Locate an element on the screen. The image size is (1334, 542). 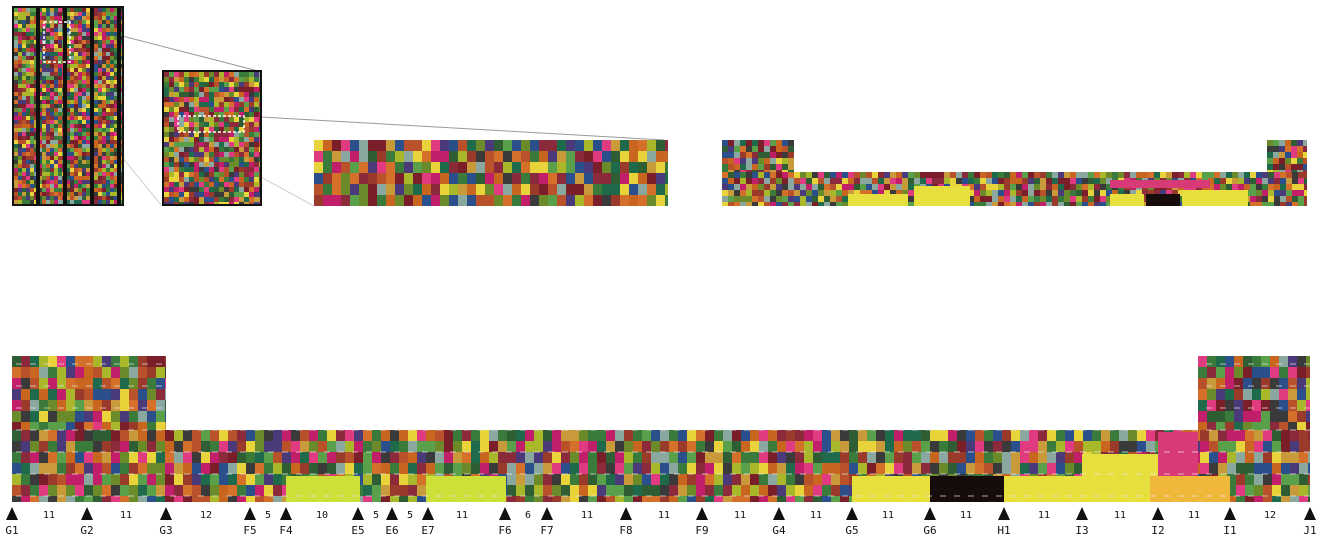
segment-count: 12 is located at coordinates (206, 515).